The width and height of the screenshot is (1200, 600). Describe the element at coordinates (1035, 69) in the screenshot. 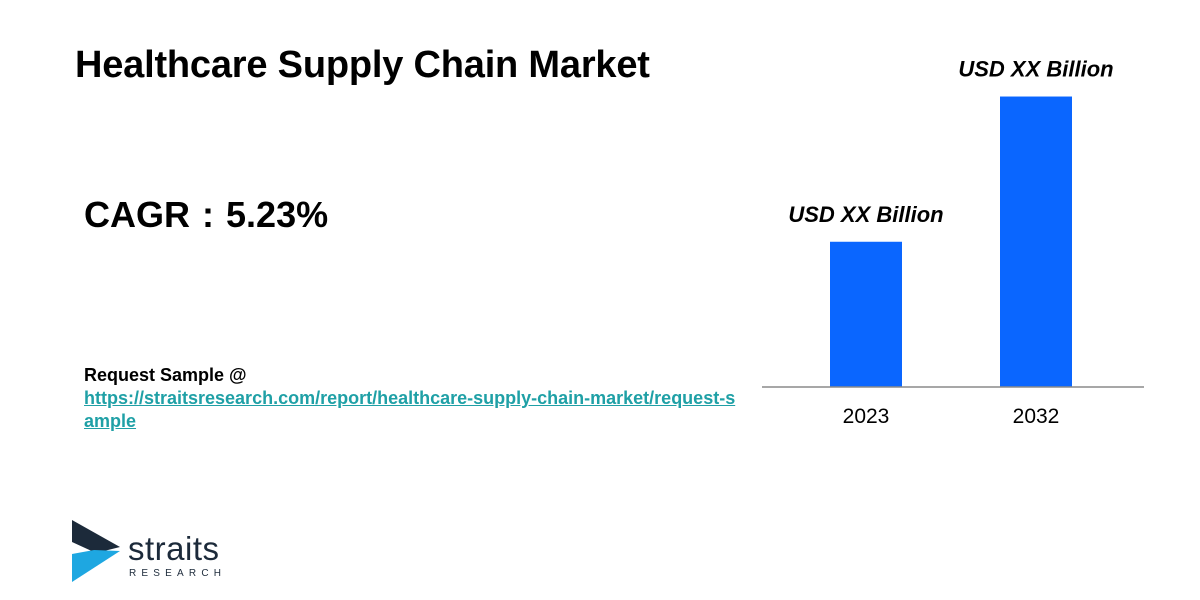

I see `bar-value-label-2032: USD XX Billion` at that location.